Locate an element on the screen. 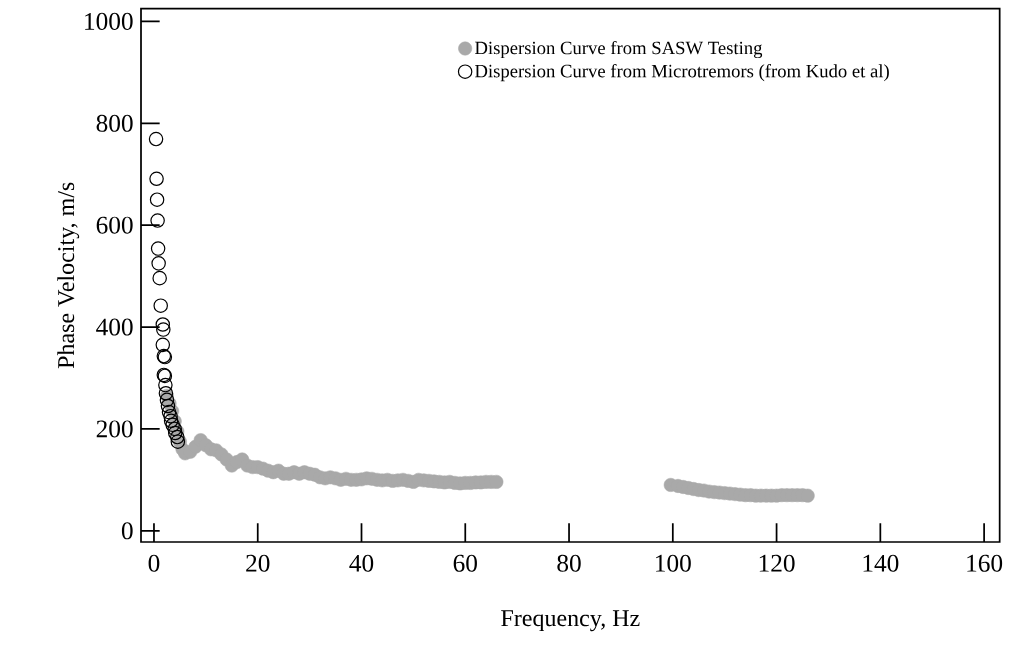  y-tick-label: 200 is located at coordinates (114, 429).